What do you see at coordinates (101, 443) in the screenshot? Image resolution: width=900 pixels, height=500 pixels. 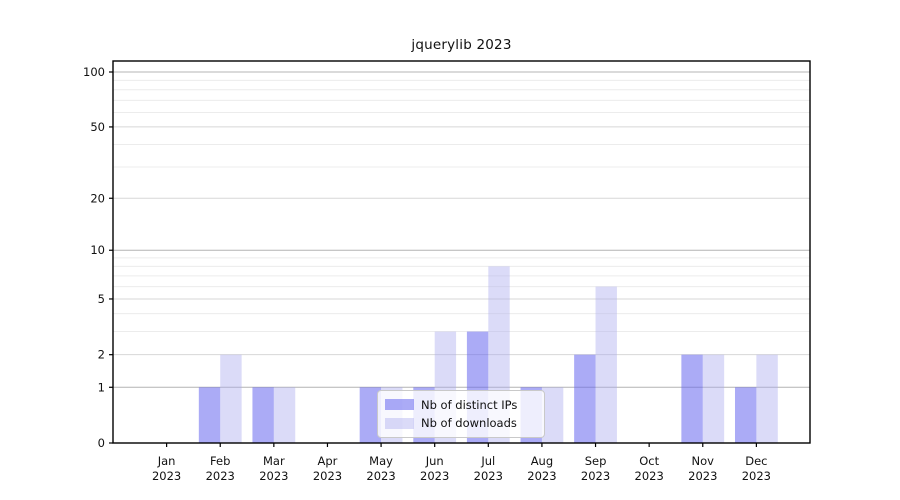 I see `y-tick-label: 0` at bounding box center [101, 443].